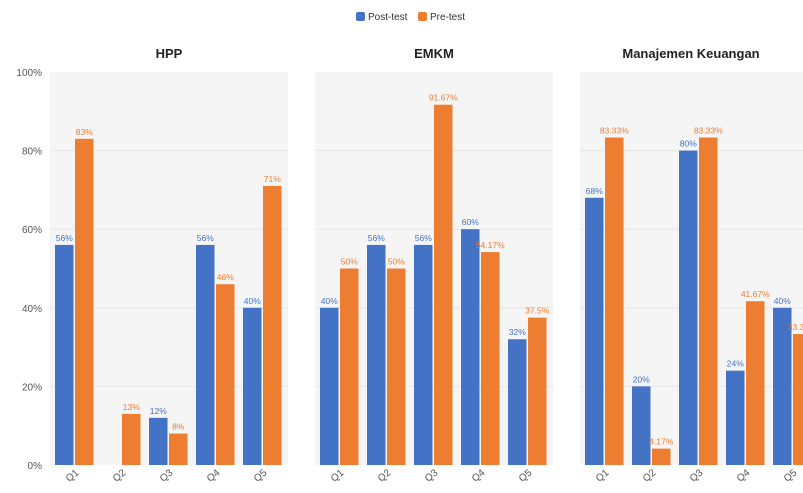 The image size is (803, 493). What do you see at coordinates (32, 309) in the screenshot?
I see `y-tick-label: 40%` at bounding box center [32, 309].